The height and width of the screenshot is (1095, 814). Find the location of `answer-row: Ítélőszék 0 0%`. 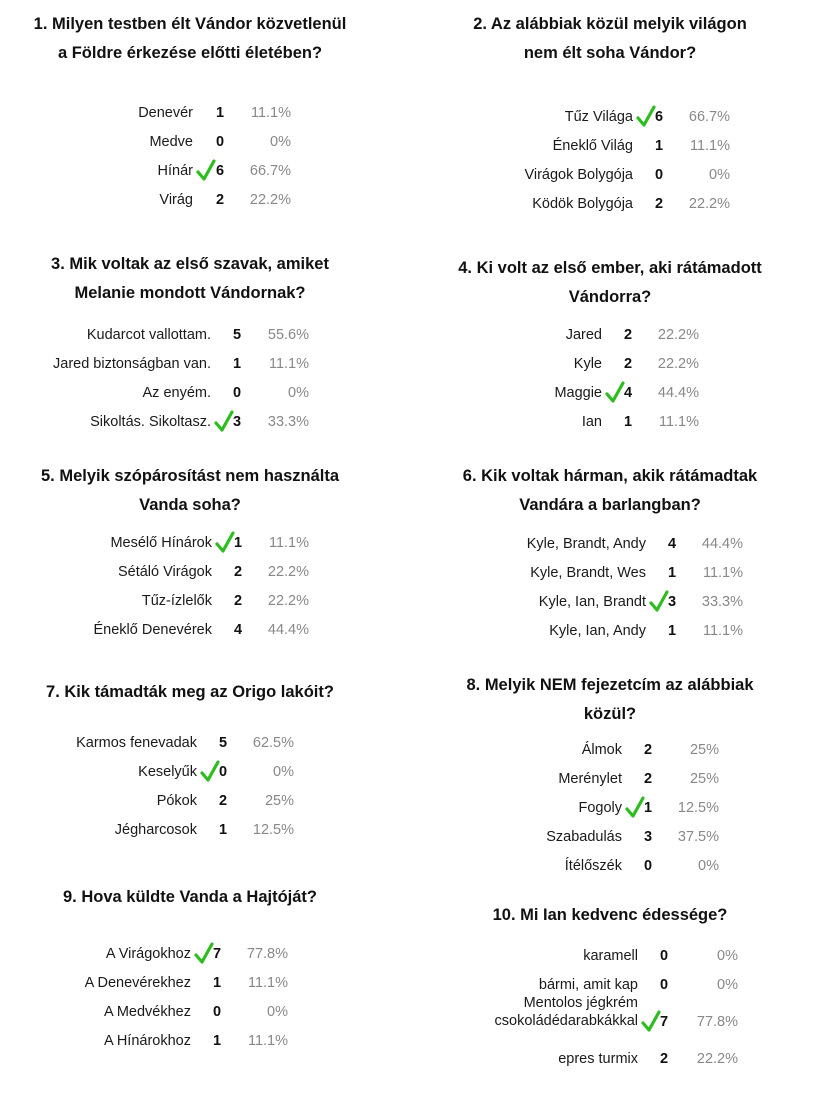

answer-row: Ítélőszék 0 0% is located at coordinates (610, 866).